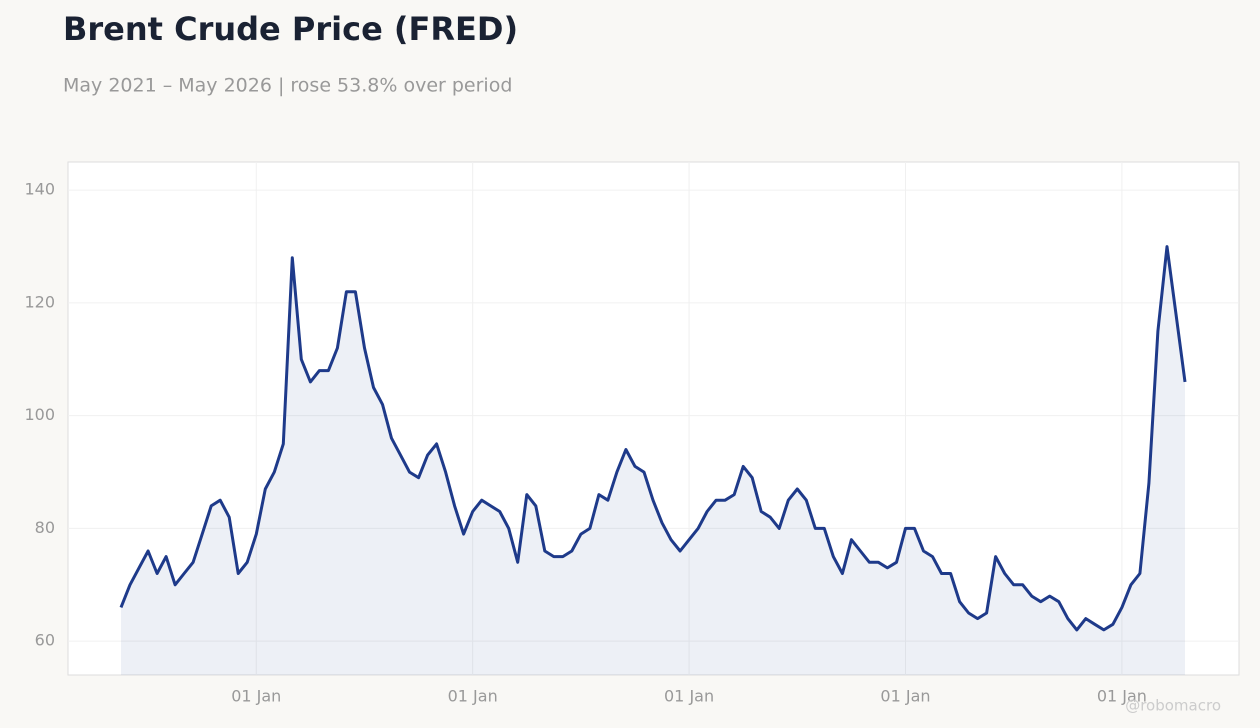 The image size is (1260, 728). Describe the element at coordinates (1173, 706) in the screenshot. I see `watermark: @robomacro` at that location.